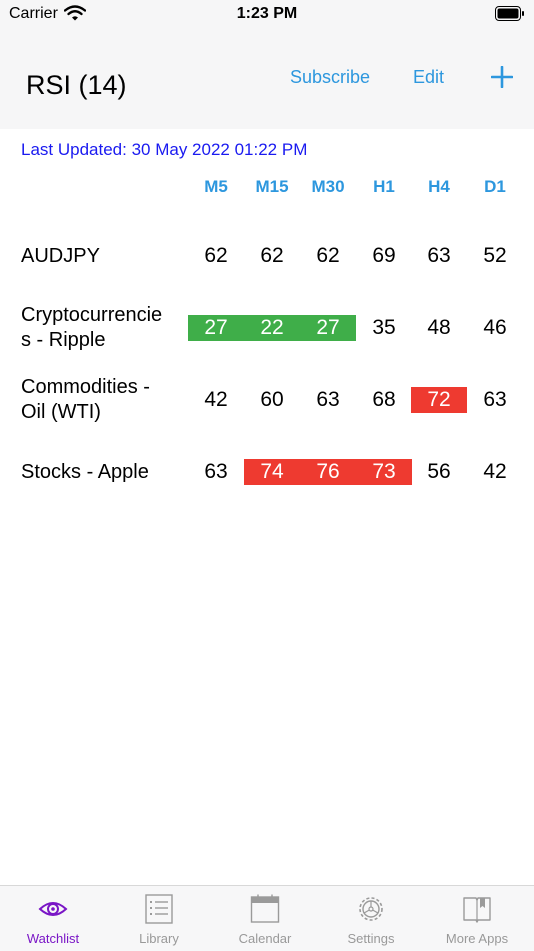 This screenshot has height=951, width=534. What do you see at coordinates (272, 328) in the screenshot?
I see `rsi-value-cell: 22` at bounding box center [272, 328].